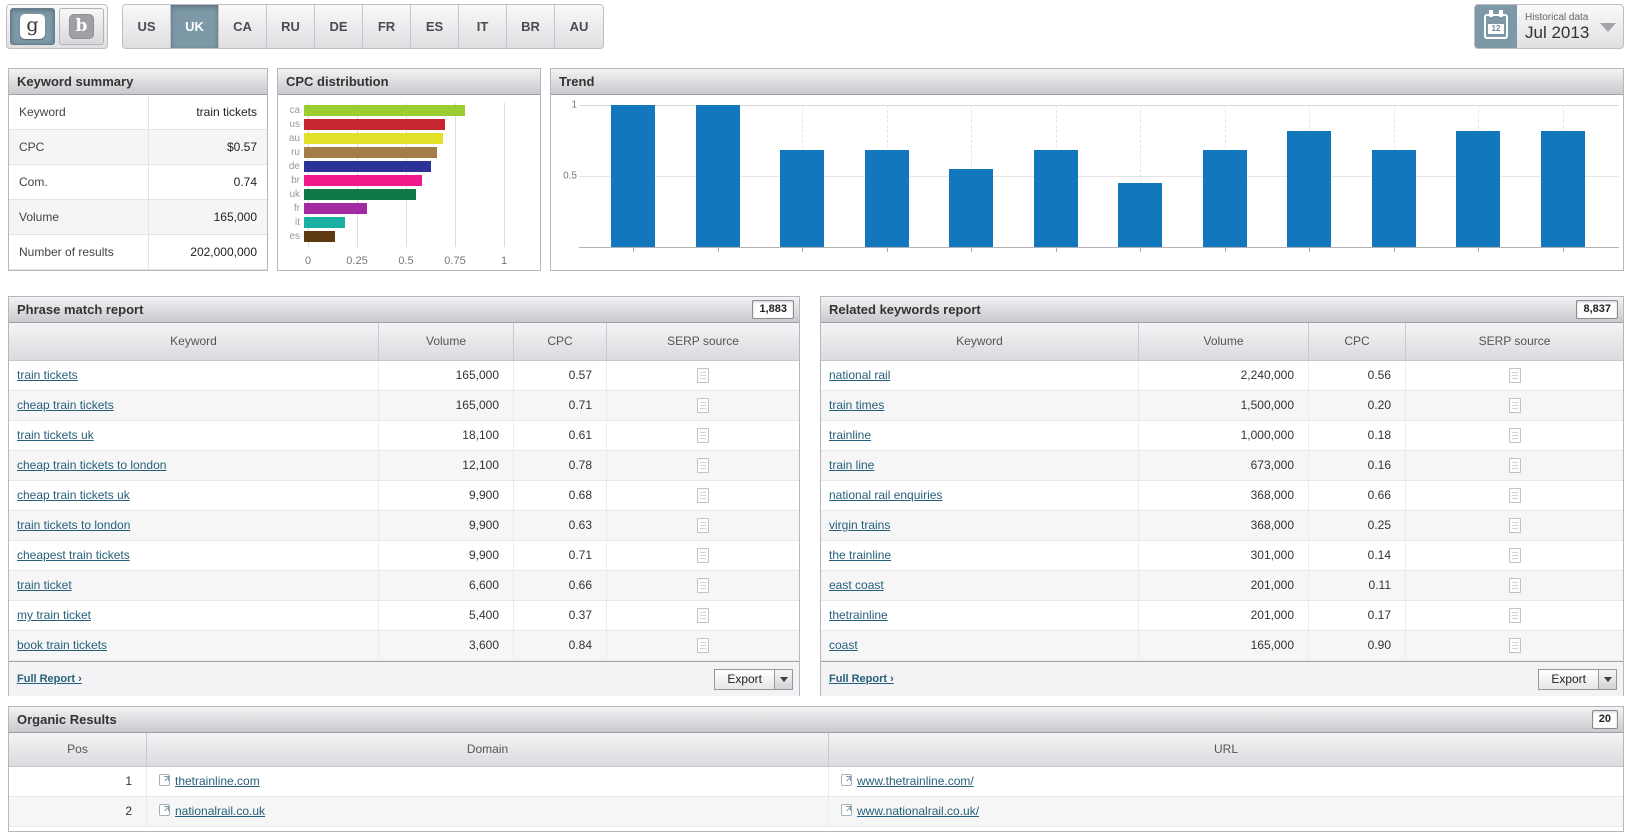  I want to click on url-link: www.nationalrail.co.uk/, so click(918, 811).